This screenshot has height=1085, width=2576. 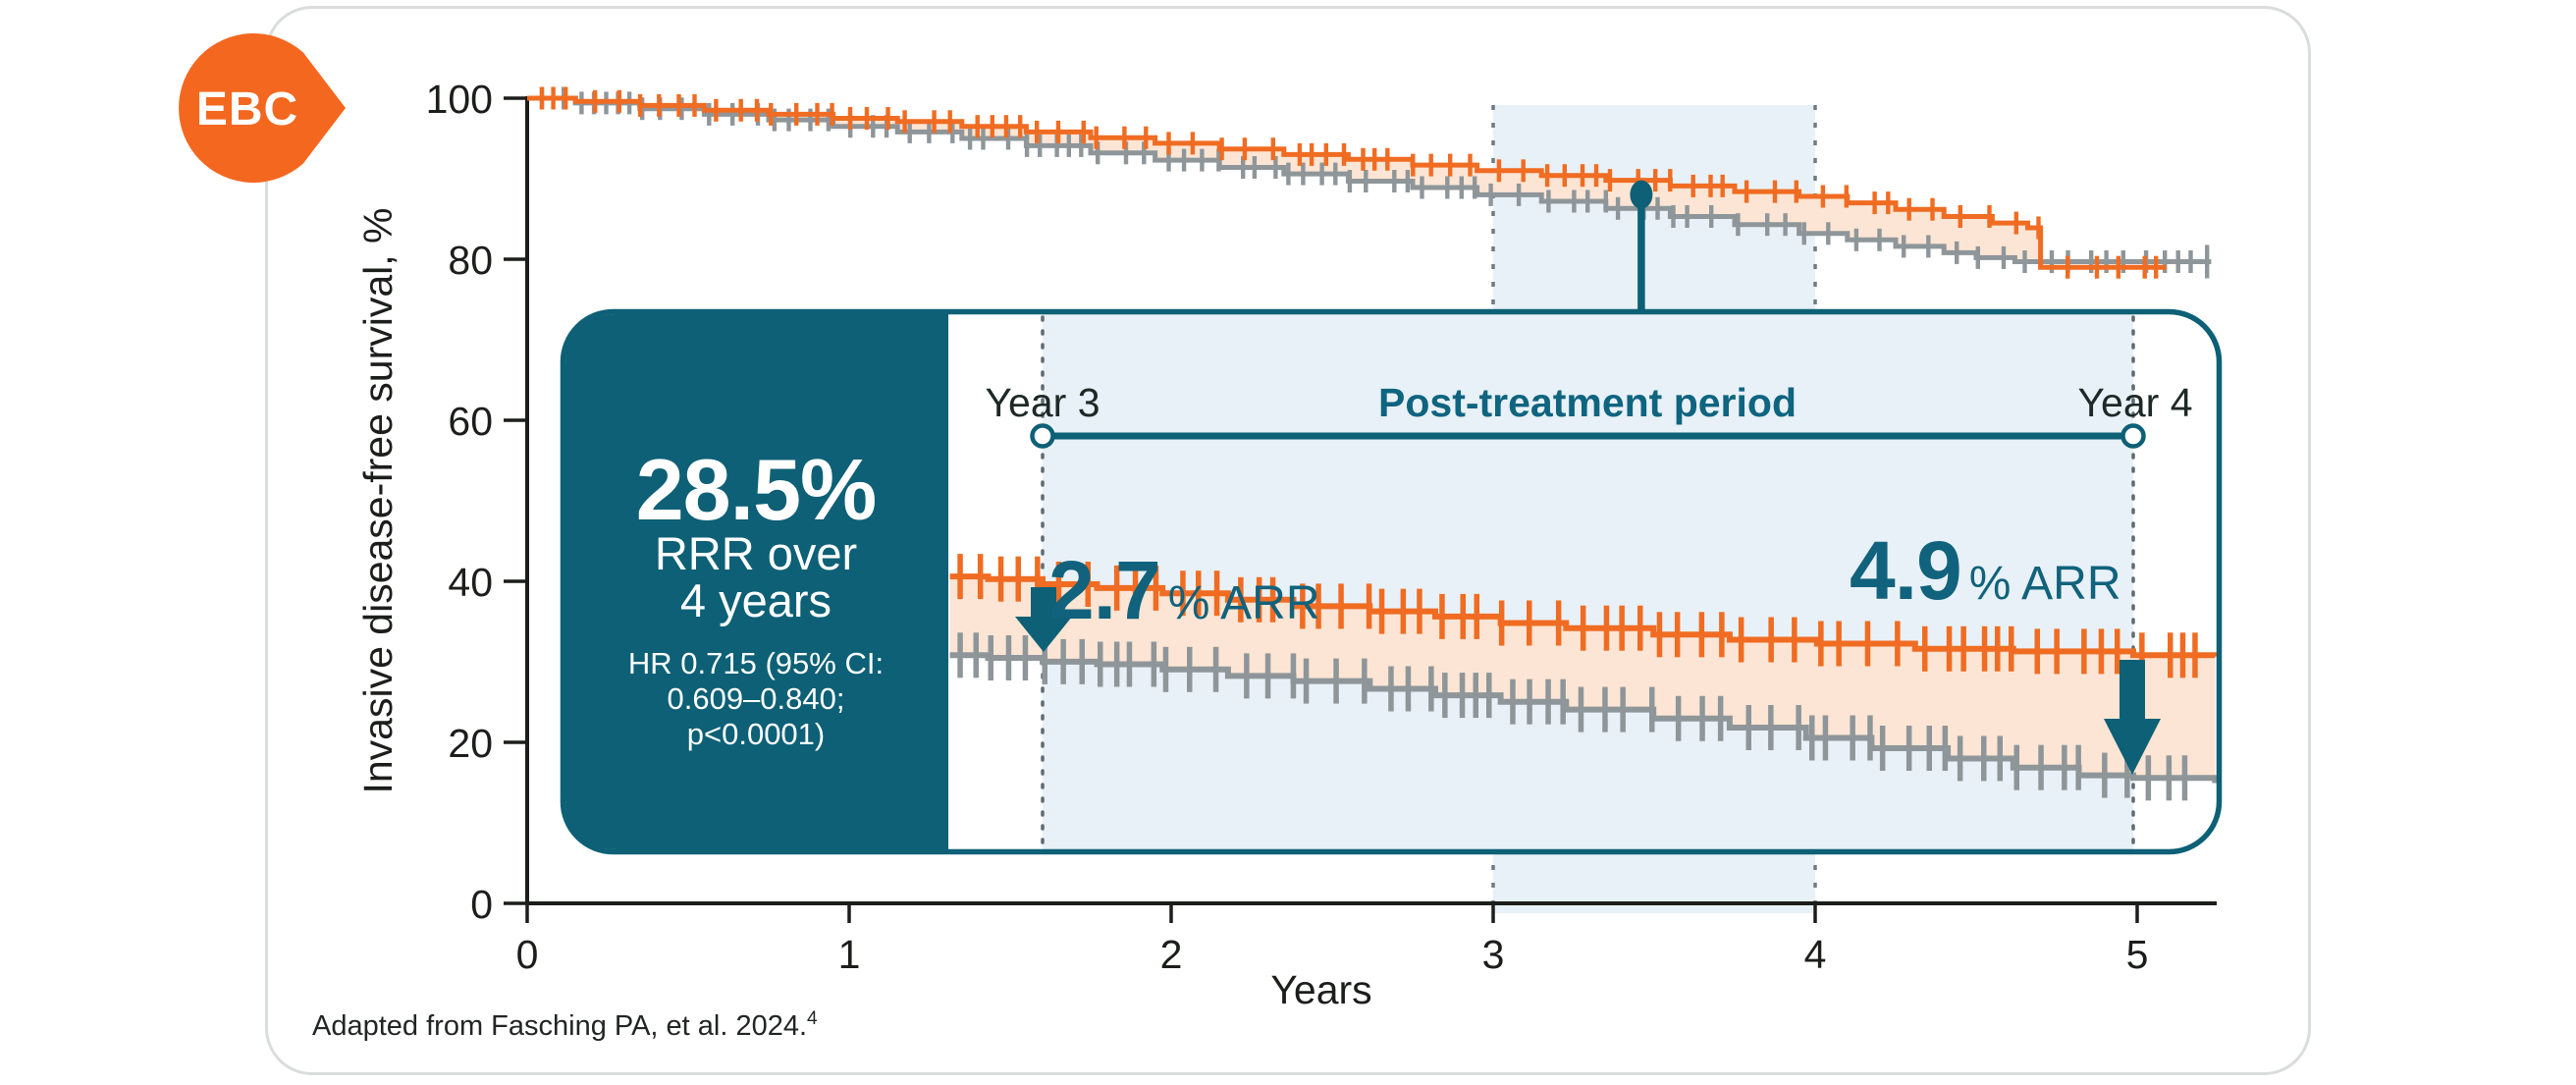 What do you see at coordinates (1641, 194) in the screenshot?
I see `marker-dot` at bounding box center [1641, 194].